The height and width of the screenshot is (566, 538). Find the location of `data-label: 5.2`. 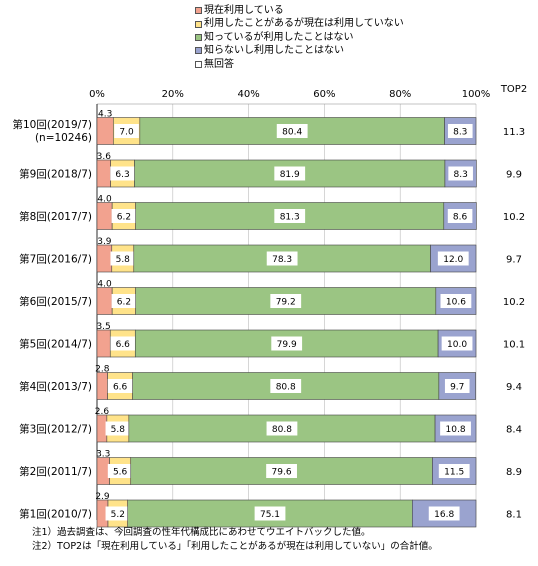

data-label: 5.2 is located at coordinates (118, 515).